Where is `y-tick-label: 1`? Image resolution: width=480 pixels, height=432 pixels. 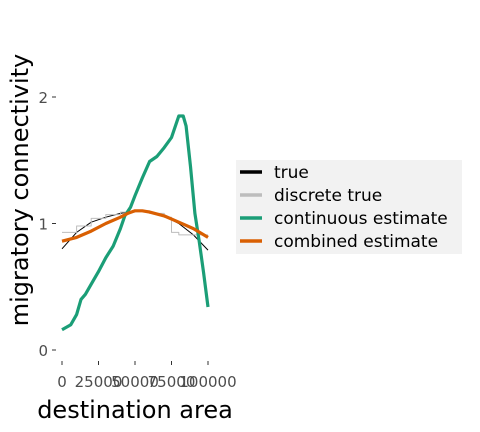
y-tick-label: 1 is located at coordinates (43, 225).